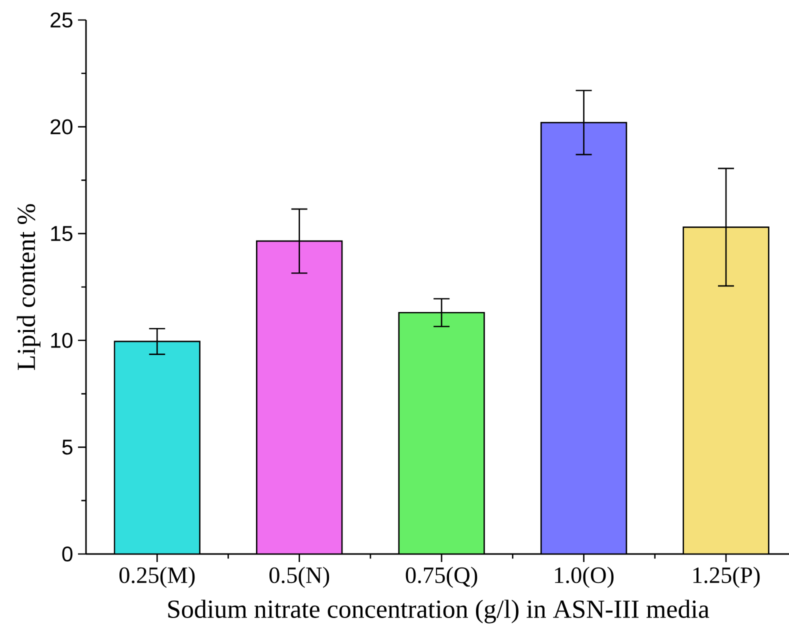 The image size is (789, 638). Describe the element at coordinates (442, 577) in the screenshot. I see `x-tick-label: 0.75(Q)` at that location.